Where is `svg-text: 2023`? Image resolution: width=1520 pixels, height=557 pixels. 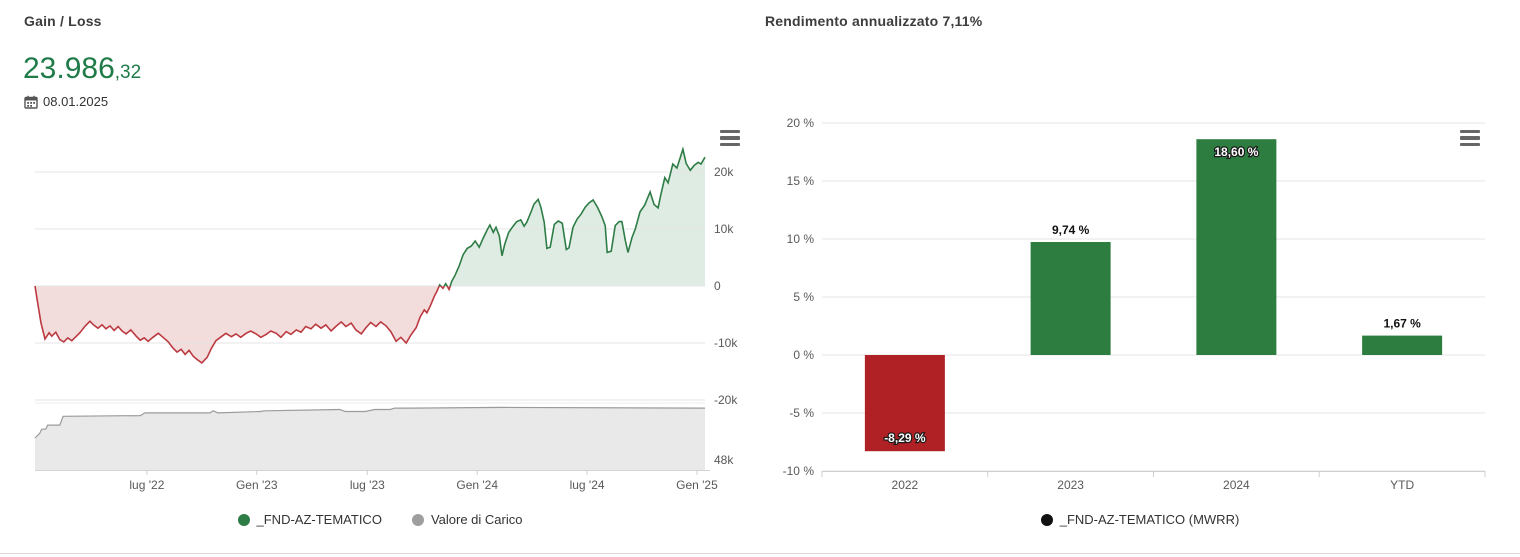
svg-text: 2023 is located at coordinates (1070, 485).